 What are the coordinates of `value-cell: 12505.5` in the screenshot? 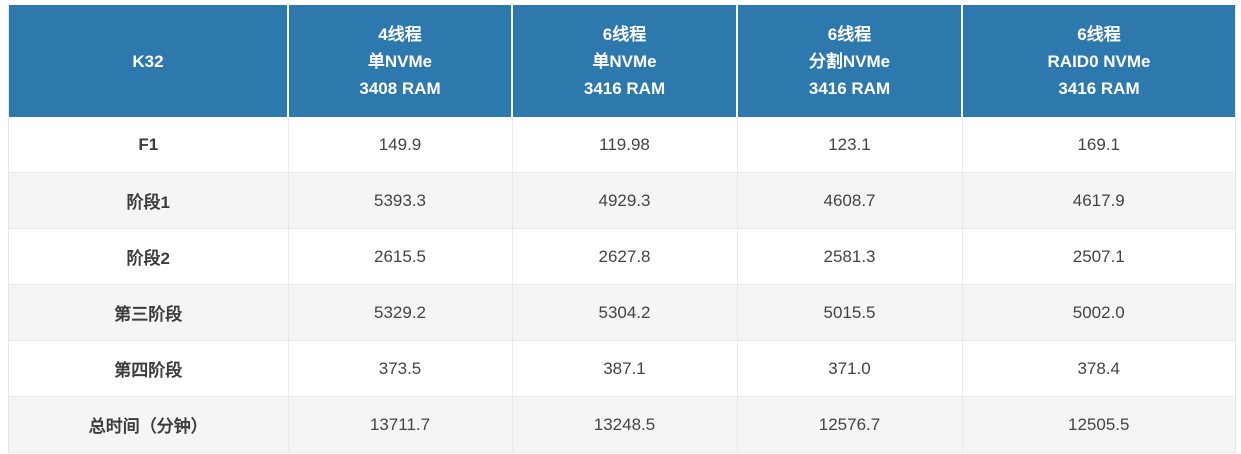 It's located at (1098, 424).